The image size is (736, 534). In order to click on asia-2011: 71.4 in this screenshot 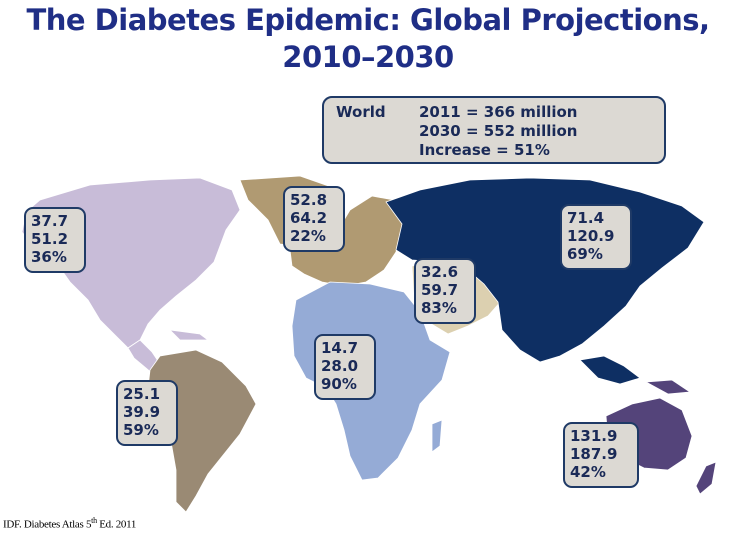, I will do `click(586, 218)`.